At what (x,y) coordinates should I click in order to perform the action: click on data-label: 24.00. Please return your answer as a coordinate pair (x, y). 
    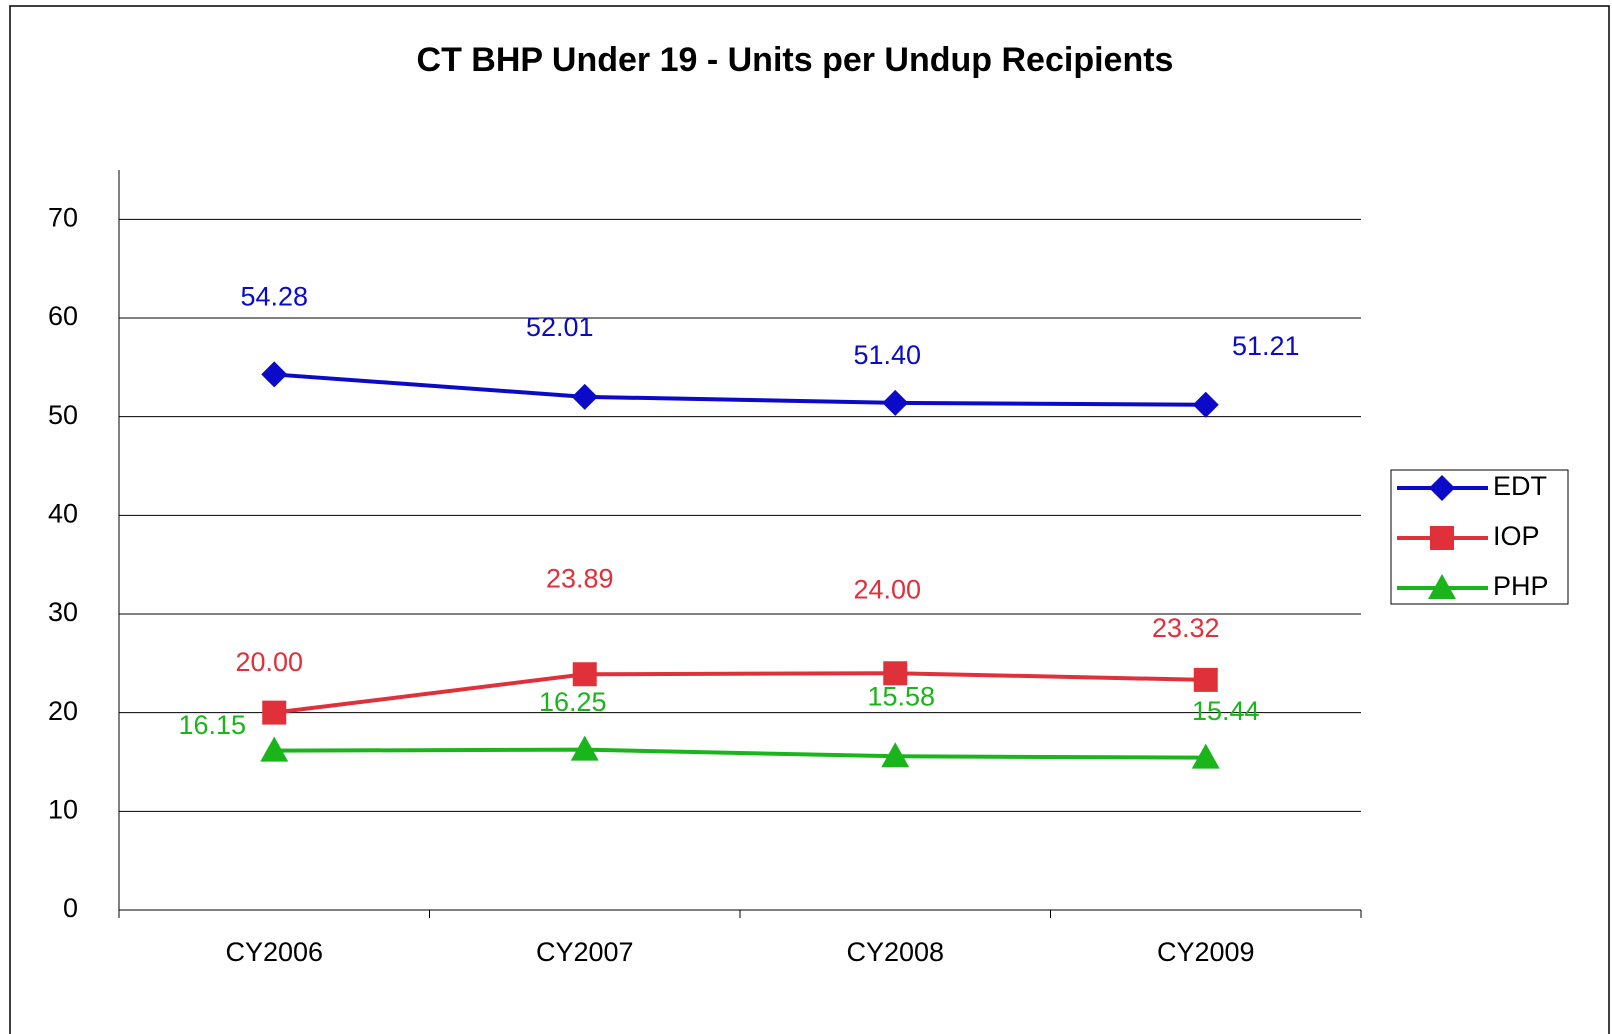
    Looking at the image, I should click on (887, 589).